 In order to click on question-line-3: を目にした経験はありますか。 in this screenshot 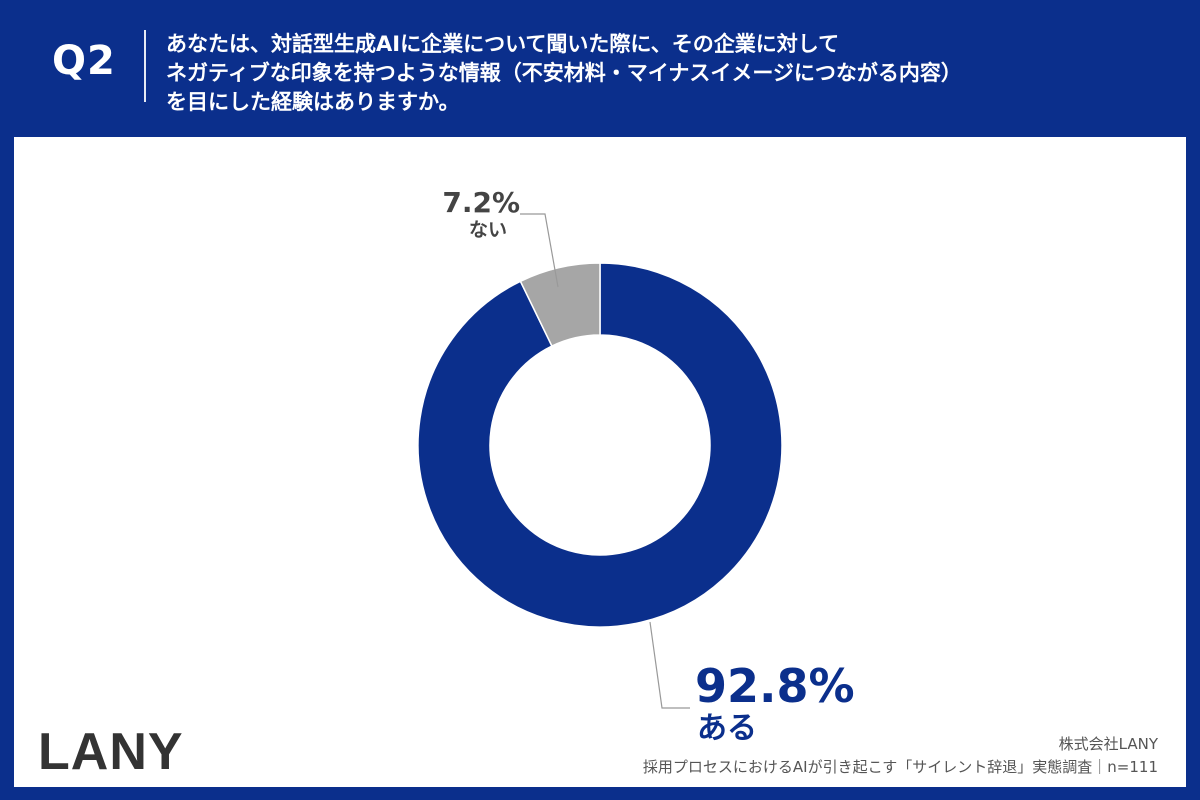, I will do `click(313, 102)`.